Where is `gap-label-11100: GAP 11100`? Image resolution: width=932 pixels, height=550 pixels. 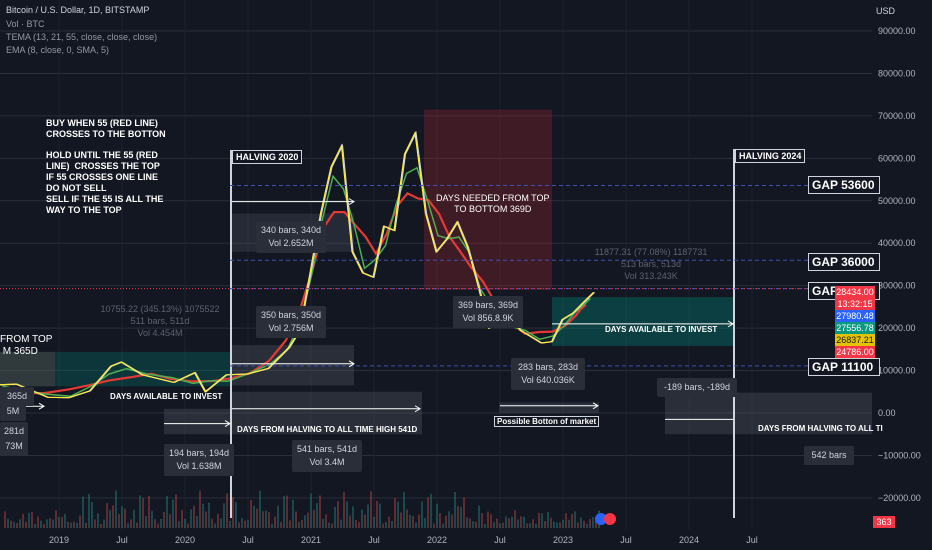
gap-label-11100: GAP 11100 is located at coordinates (844, 367).